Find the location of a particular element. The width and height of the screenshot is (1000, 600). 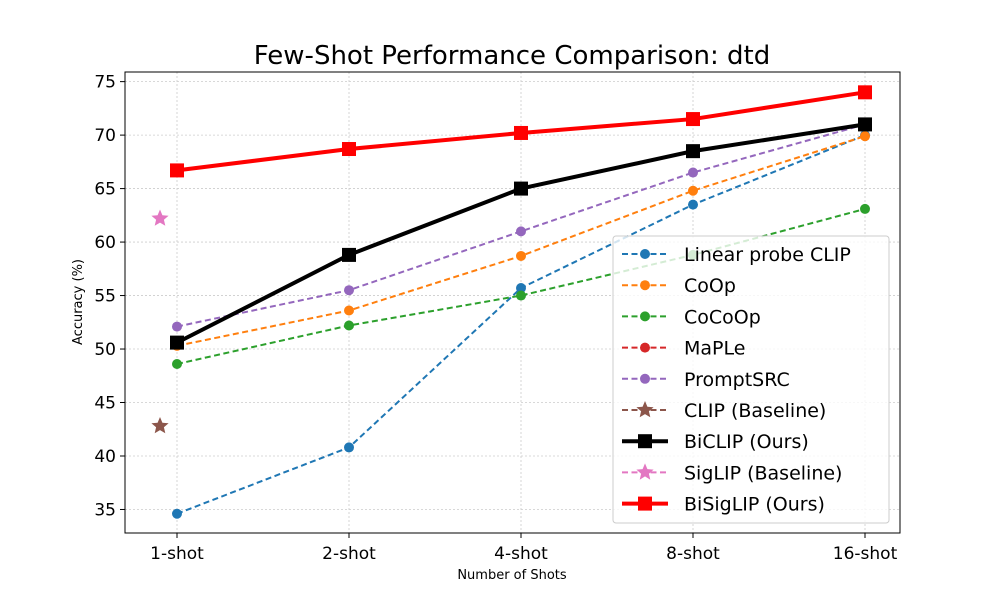

y-tick-label: 60 is located at coordinates (105, 243).